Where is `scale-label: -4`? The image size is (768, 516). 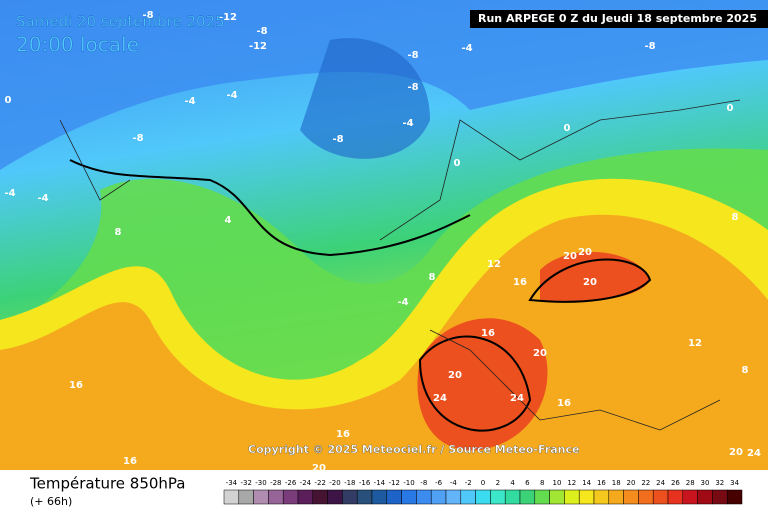
scale-label: -4 is located at coordinates (454, 483).